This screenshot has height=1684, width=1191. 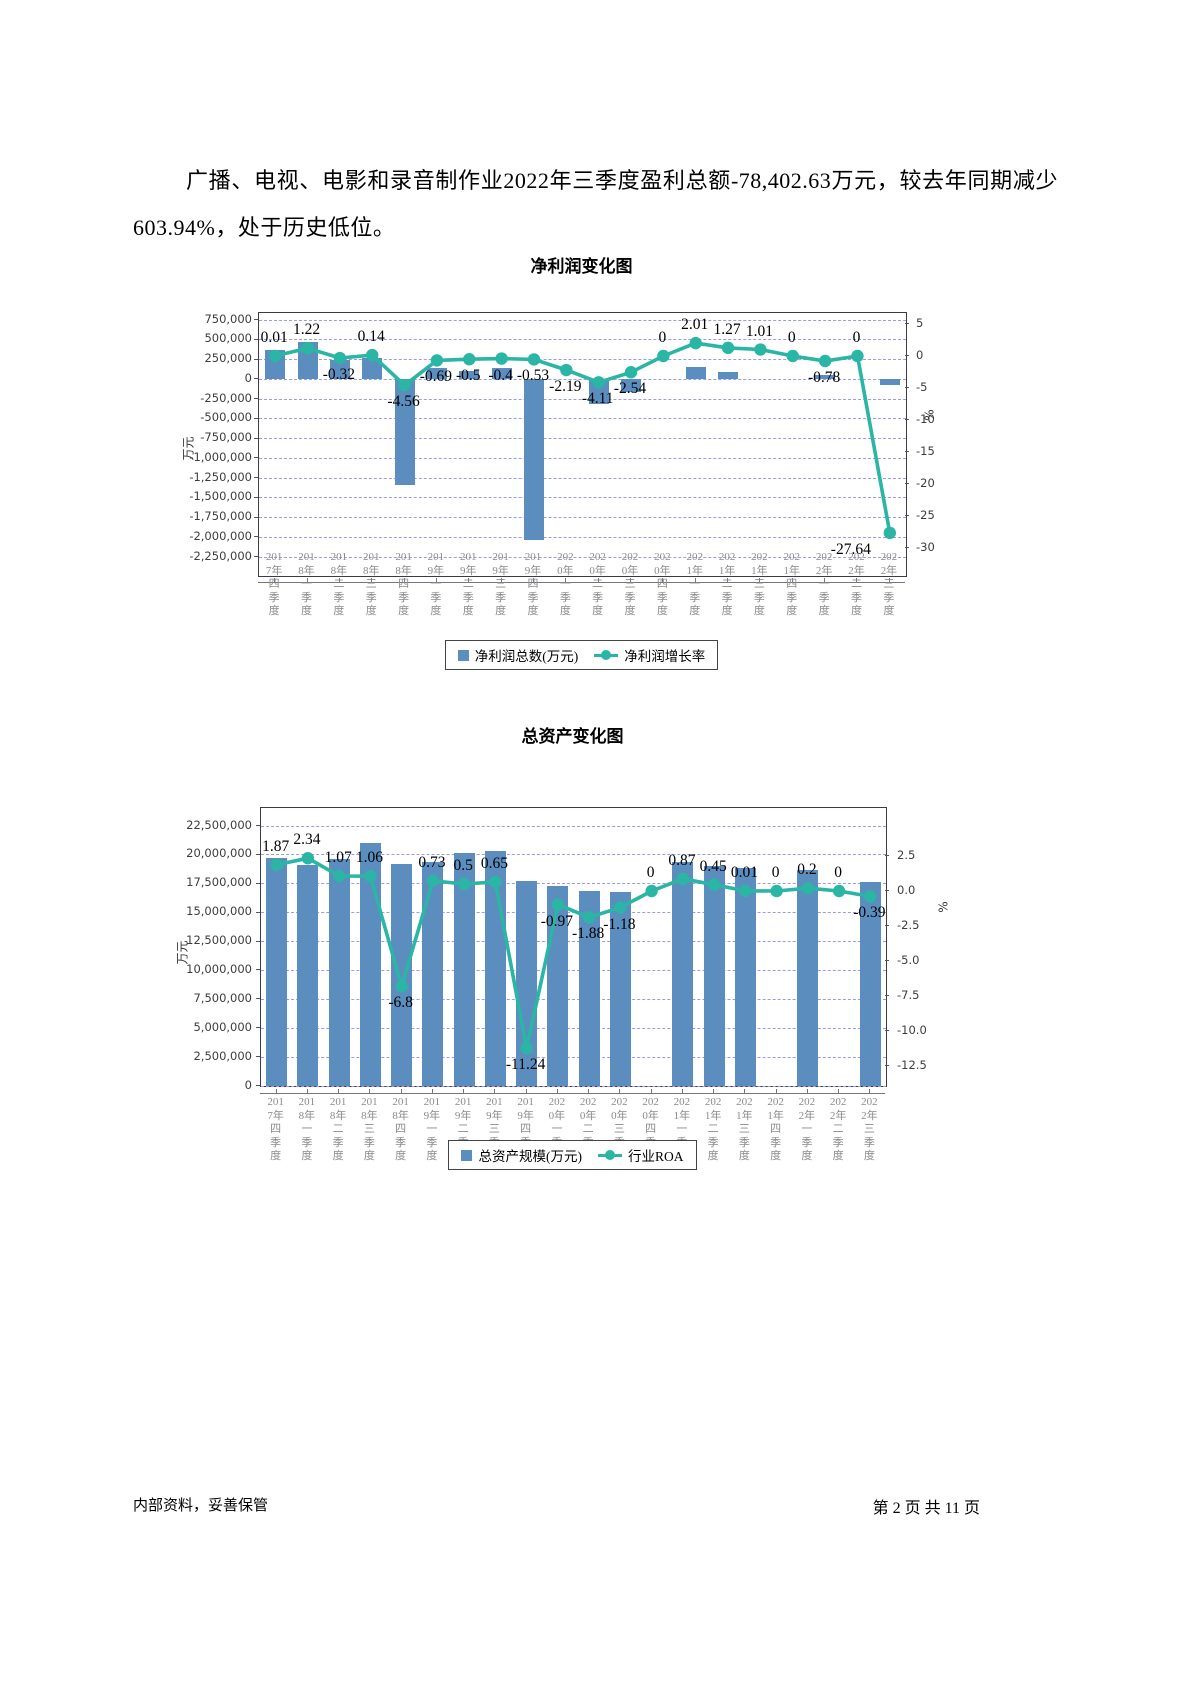 What do you see at coordinates (338, 1129) in the screenshot?
I see `x-axis-label: 201 8年二季度` at bounding box center [338, 1129].